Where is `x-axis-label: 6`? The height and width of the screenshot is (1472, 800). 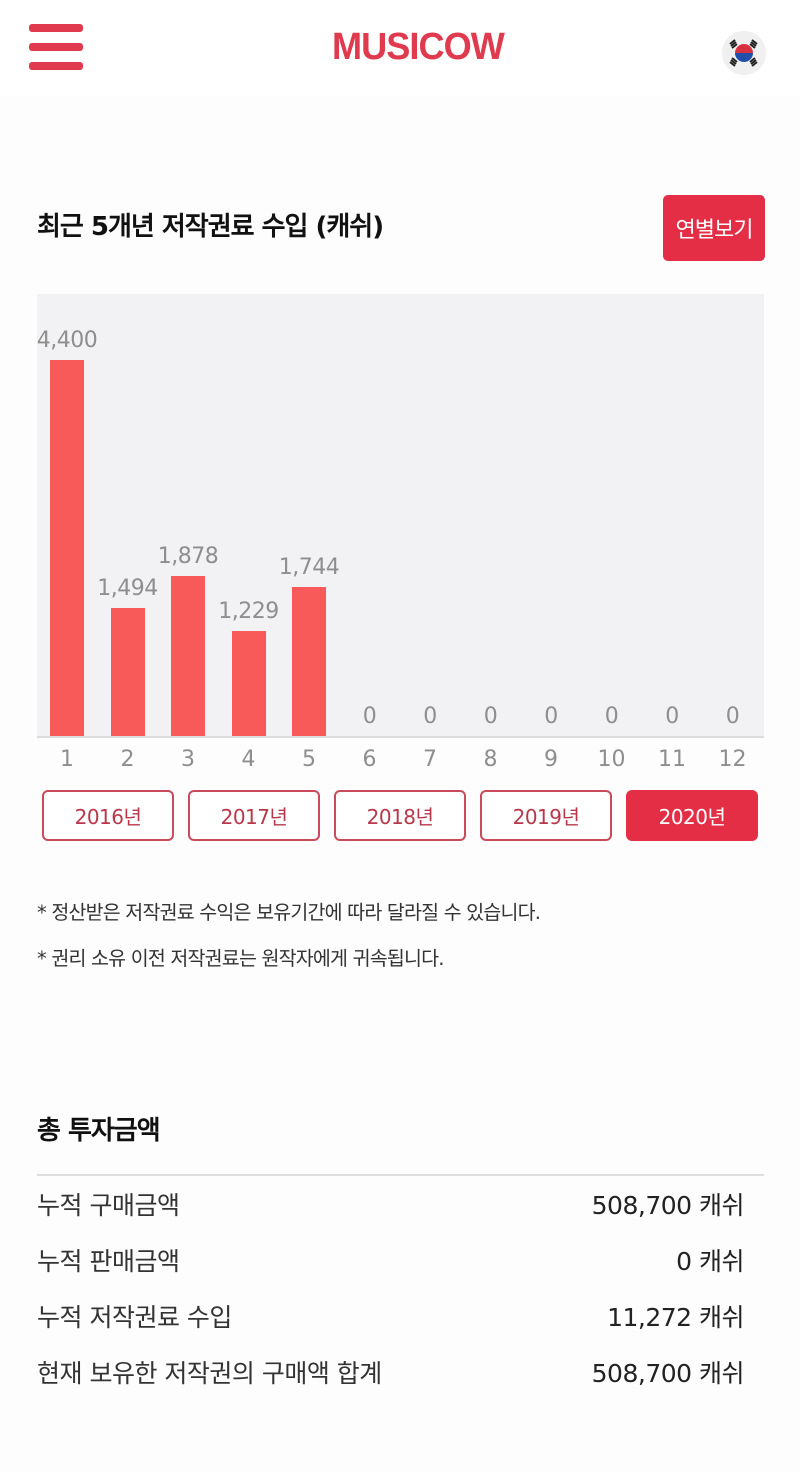 x-axis-label: 6 is located at coordinates (369, 759).